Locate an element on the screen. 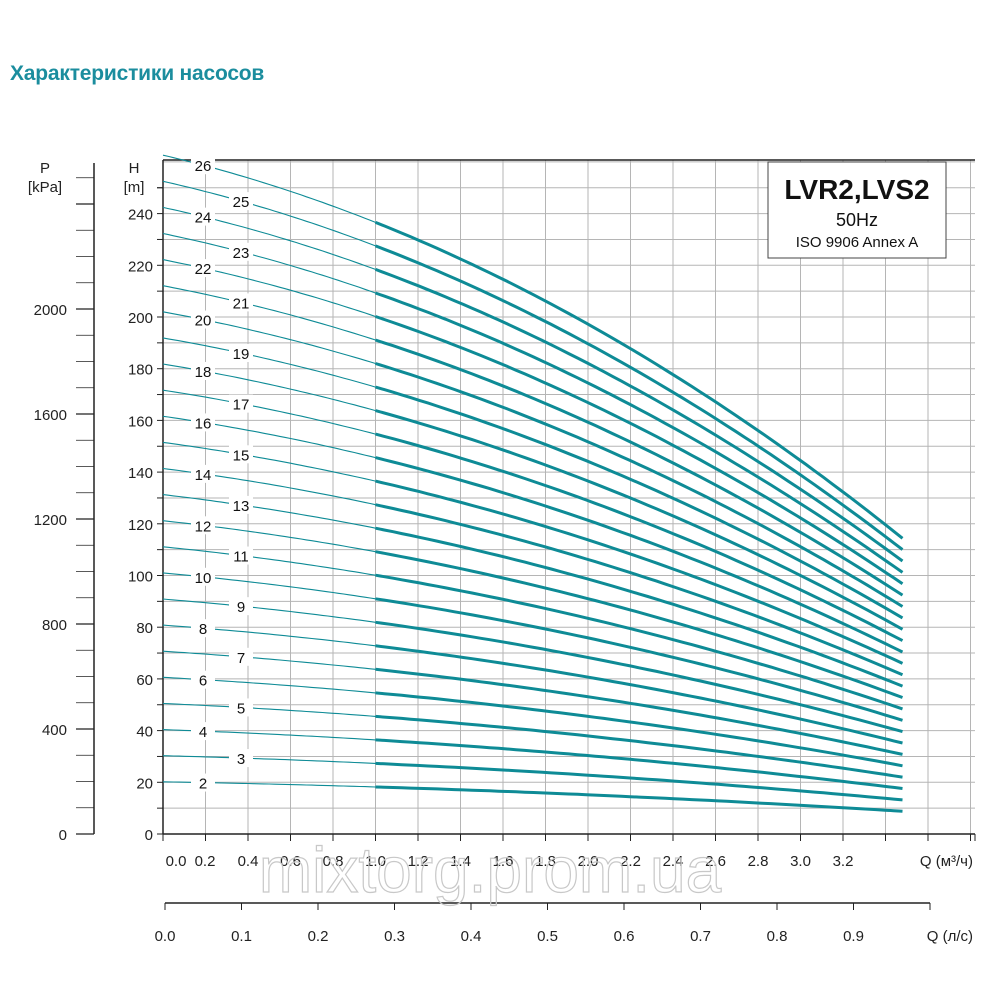 The image size is (1000, 1000). q-axis-tick-label: 0.6 is located at coordinates (290, 861).